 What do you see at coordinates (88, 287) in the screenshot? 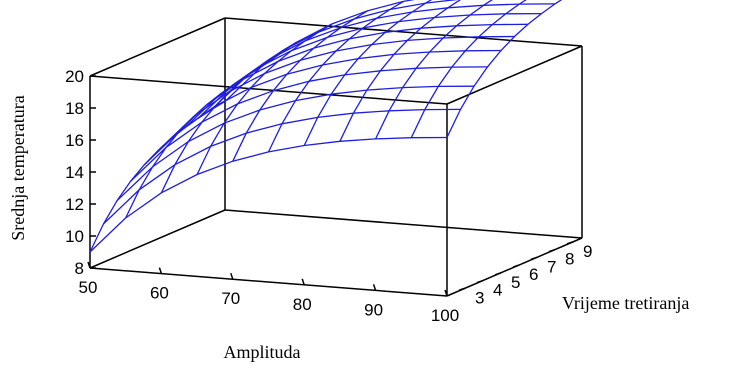
I see `x-tick-label: 50` at bounding box center [88, 287].